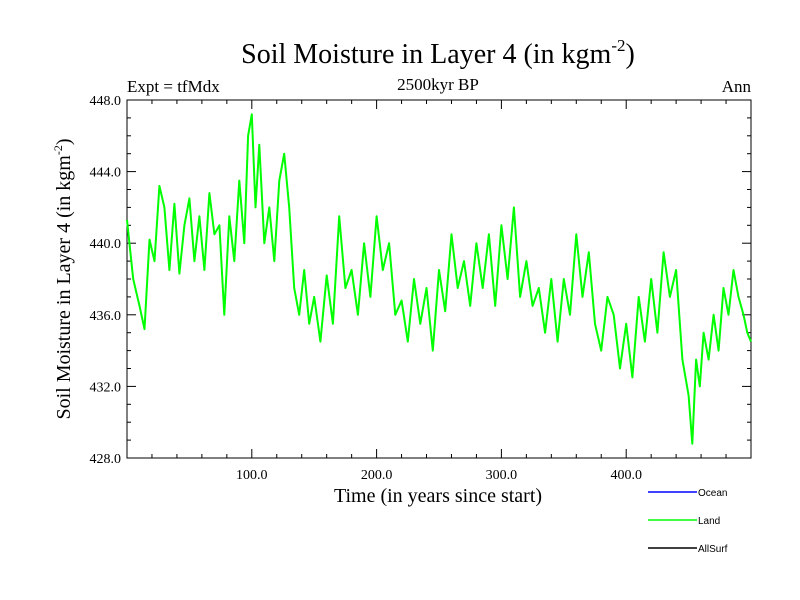 The image size is (800, 600). Describe the element at coordinates (630, 54) in the screenshot. I see `chart-title-close: )` at that location.